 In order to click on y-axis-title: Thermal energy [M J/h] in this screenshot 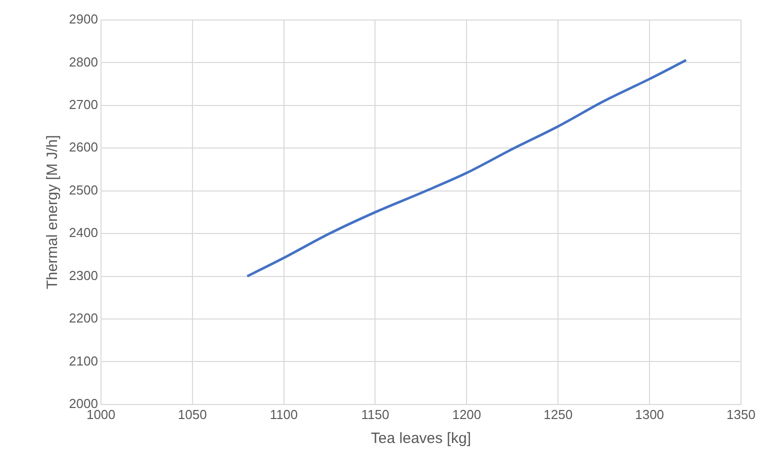, I will do `click(53, 212)`.